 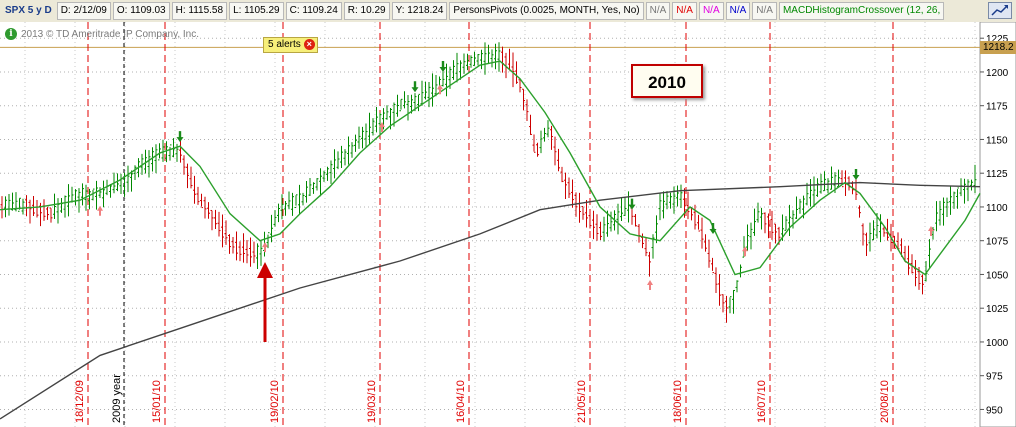 I want to click on price-tag: 1218.2, so click(x=998, y=47).